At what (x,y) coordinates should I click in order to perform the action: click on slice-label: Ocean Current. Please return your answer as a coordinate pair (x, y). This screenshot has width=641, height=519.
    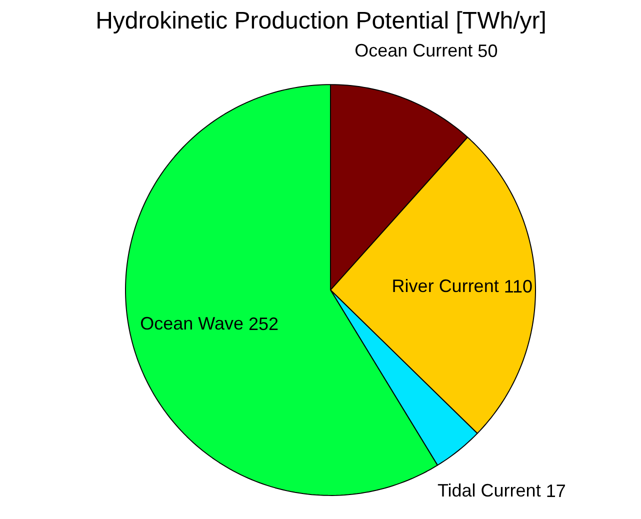
    Looking at the image, I should click on (413, 50).